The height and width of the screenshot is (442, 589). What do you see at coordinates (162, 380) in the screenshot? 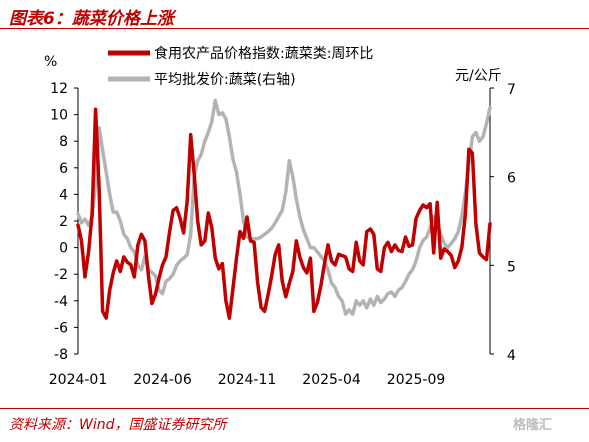
I see `x-tick-label: 2024-06` at bounding box center [162, 380].